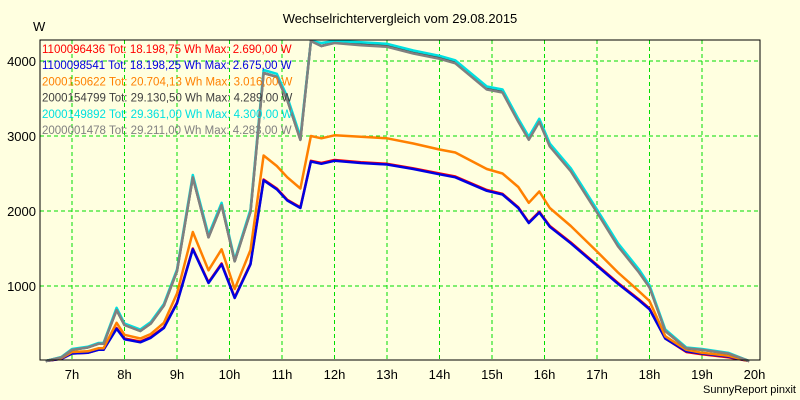 This screenshot has width=800, height=400. I want to click on y-axis-ticks: 1000 2000 3000 4000, so click(21, 174).